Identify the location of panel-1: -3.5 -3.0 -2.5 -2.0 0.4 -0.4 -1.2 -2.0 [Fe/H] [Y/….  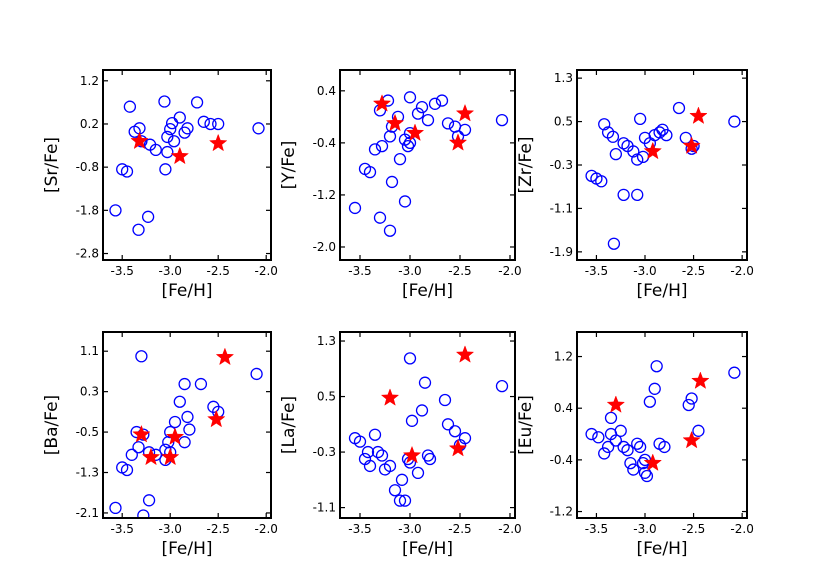
(400, 185).